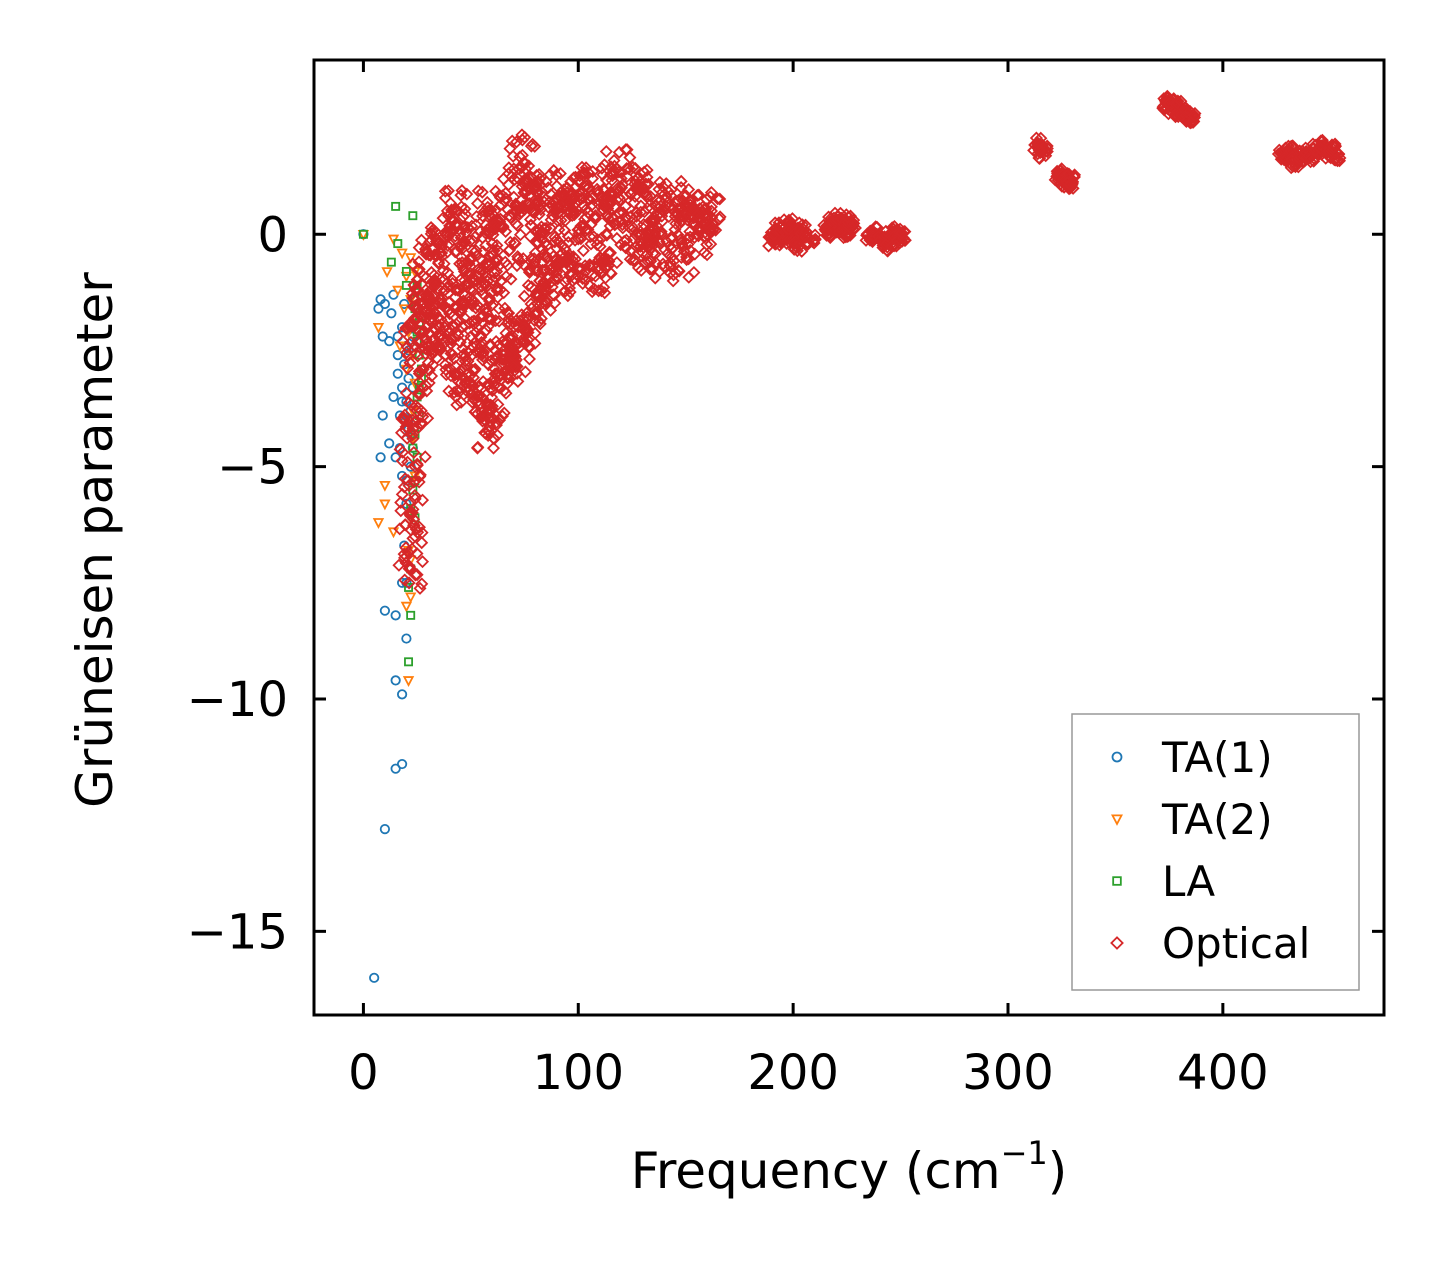 This screenshot has width=1443, height=1264. Describe the element at coordinates (1210, 850) in the screenshot. I see `legend-items: TA(1) TA(2) LA Optical` at that location.